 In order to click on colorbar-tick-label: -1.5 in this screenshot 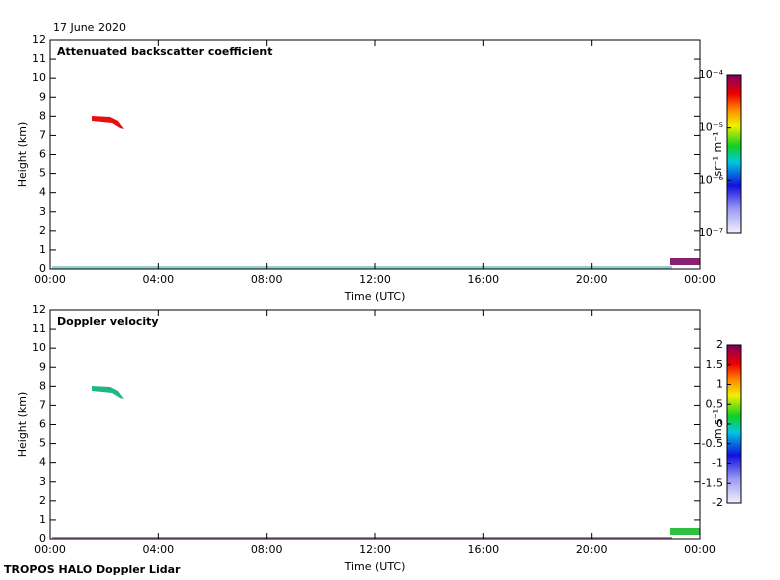, I will do `click(712, 482)`.